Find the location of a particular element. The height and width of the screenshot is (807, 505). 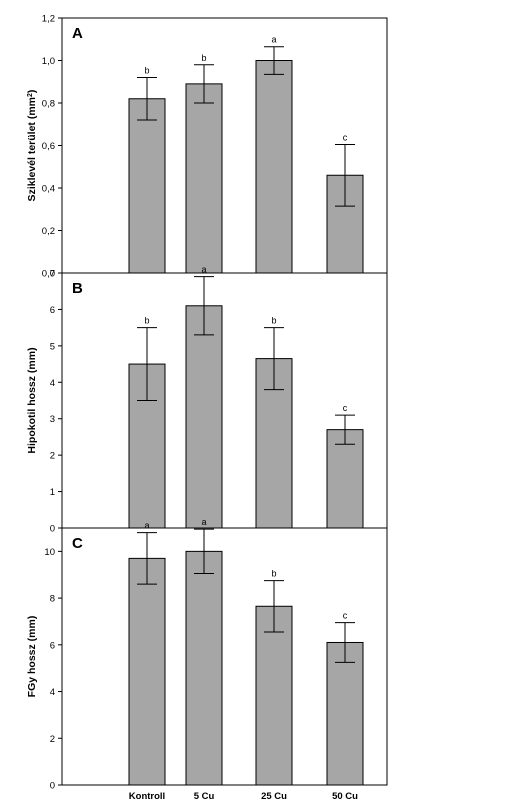

y-axis-title: Hipokotil hossz (mm) is located at coordinates (32, 400).